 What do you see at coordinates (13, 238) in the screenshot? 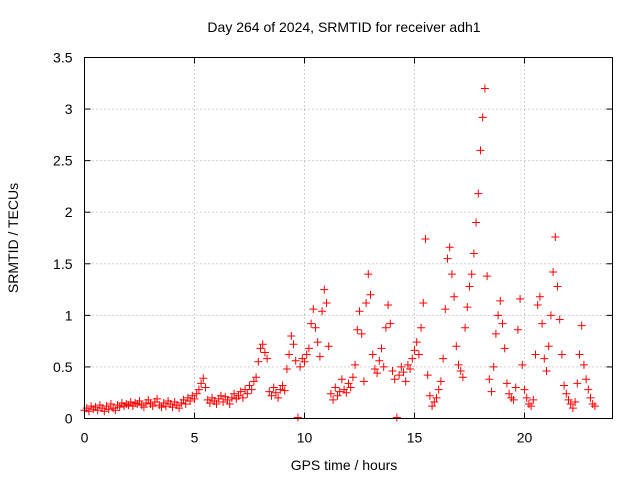
I see `y-axis-title: SRMTID / TECUs` at bounding box center [13, 238].